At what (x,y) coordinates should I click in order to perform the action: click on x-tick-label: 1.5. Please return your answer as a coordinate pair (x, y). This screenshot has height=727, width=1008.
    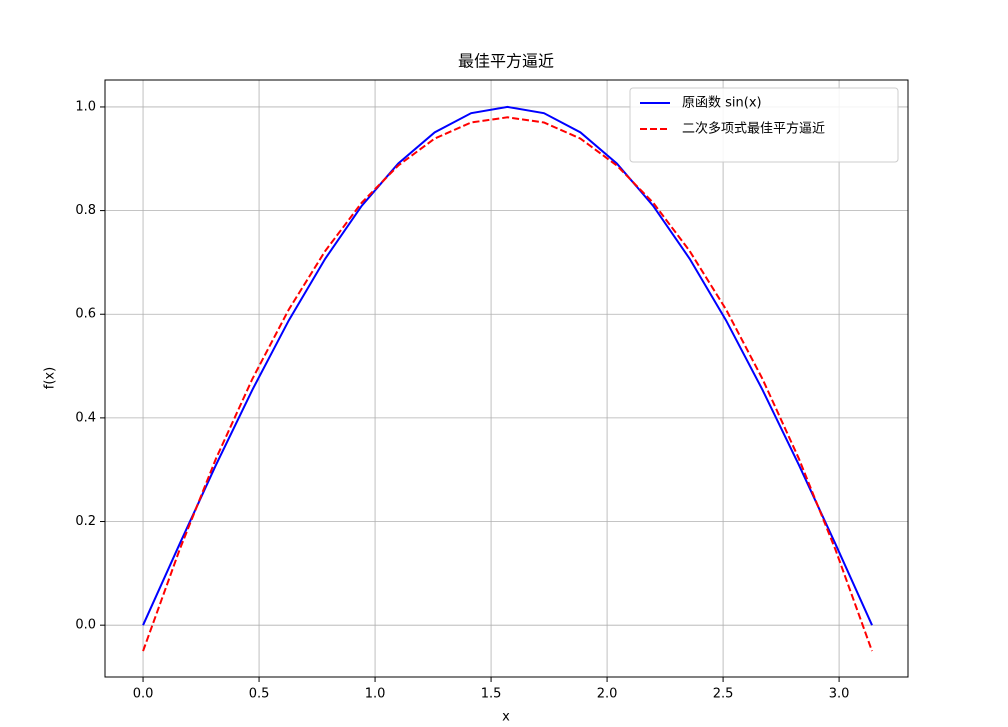
    Looking at the image, I should click on (491, 694).